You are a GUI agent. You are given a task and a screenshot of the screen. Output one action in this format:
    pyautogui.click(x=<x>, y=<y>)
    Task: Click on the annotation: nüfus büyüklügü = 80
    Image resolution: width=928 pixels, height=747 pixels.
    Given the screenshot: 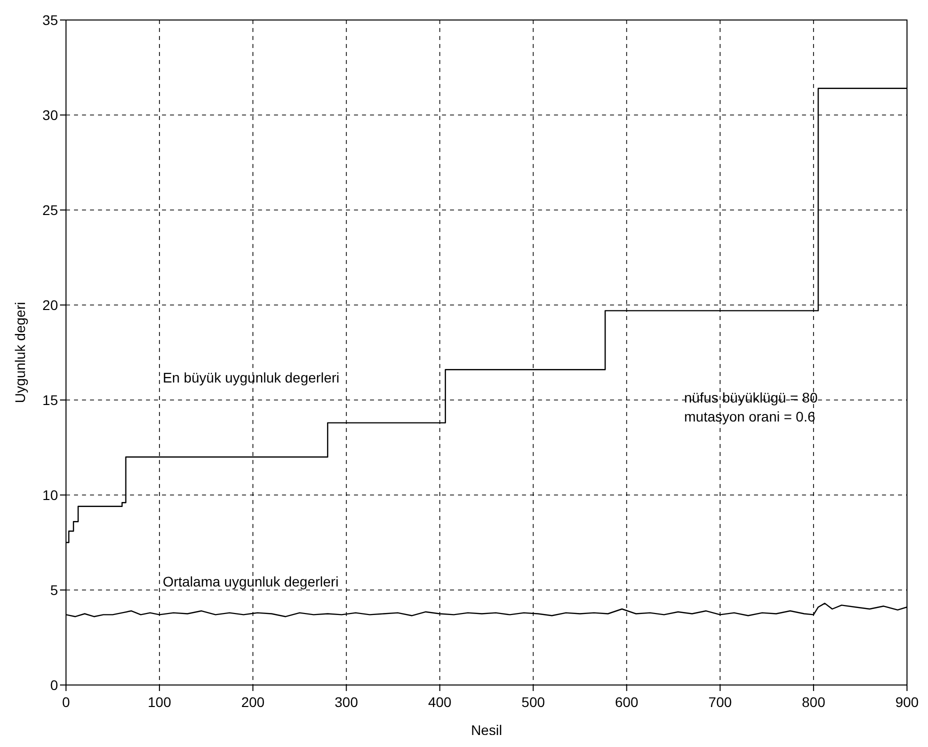 What is the action you would take?
    pyautogui.click(x=751, y=397)
    